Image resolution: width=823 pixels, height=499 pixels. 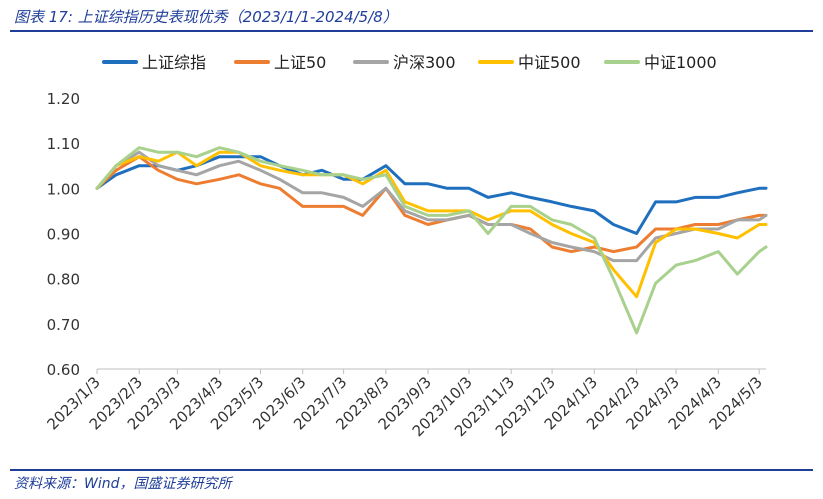 I want to click on y-tick-label: 0.80, so click(x=63, y=280).